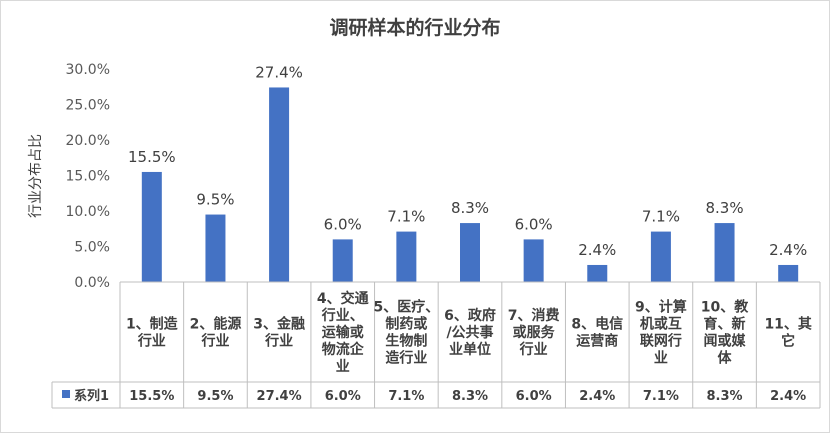 This screenshot has width=830, height=433. I want to click on y-axis-ticks: 0.0% 5.0% 10.0% 15.0% 20.0% 25.0% 30.0%, so click(88, 176).